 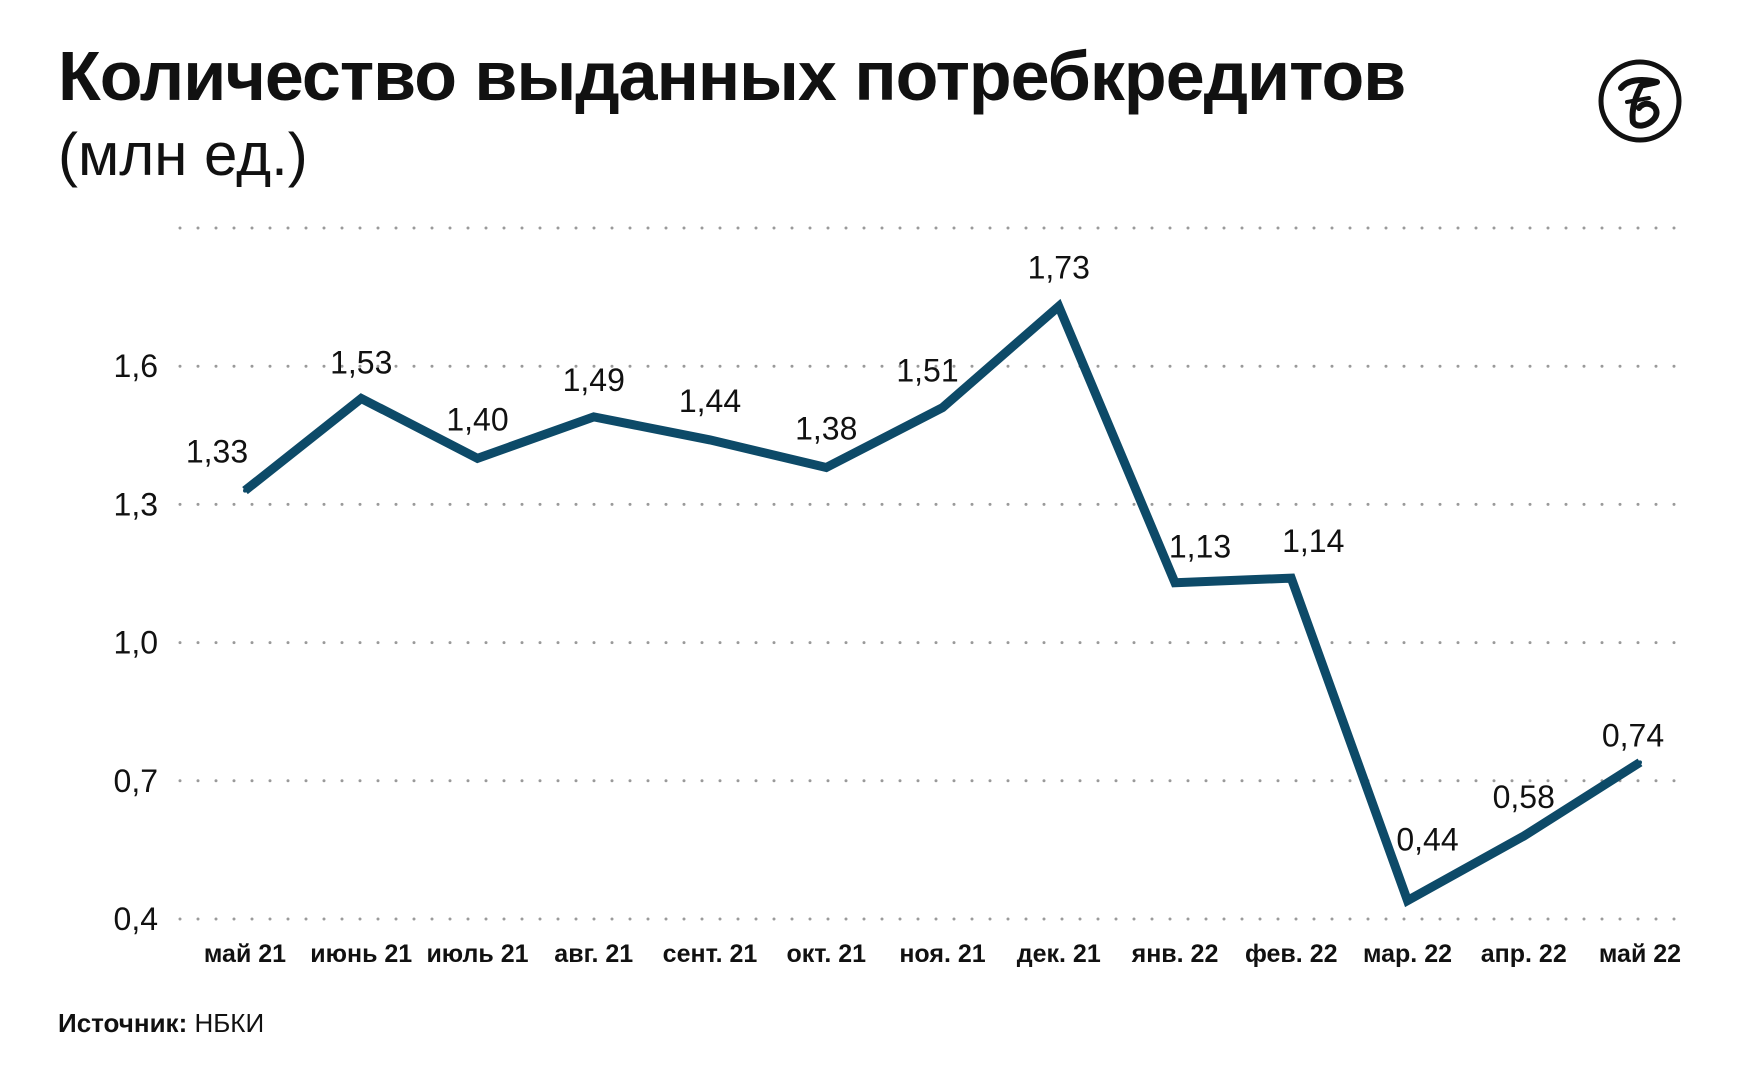 I want to click on data-label: 1,51, so click(x=927, y=371).